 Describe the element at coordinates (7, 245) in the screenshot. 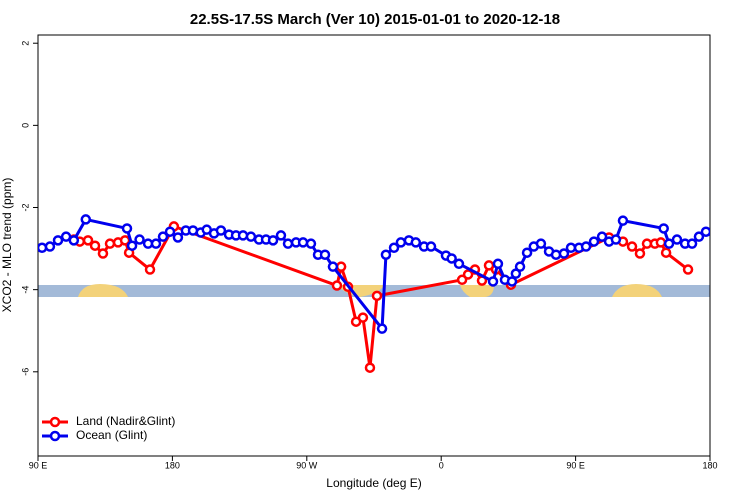

I see `y-axis-label: XCO2 - MLO trend (ppm)` at that location.